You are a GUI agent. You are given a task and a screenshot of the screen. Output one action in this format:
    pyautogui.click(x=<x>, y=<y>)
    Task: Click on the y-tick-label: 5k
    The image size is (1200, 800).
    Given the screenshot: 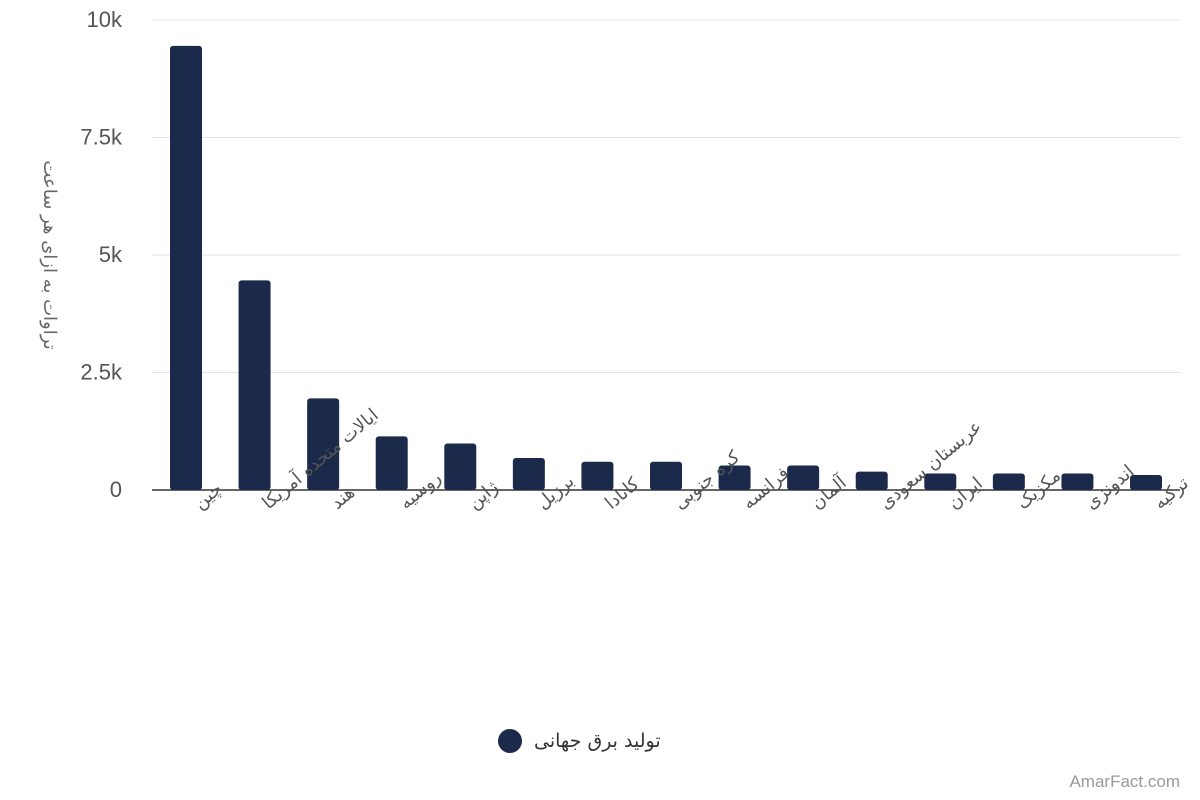 What is the action you would take?
    pyautogui.click(x=111, y=254)
    